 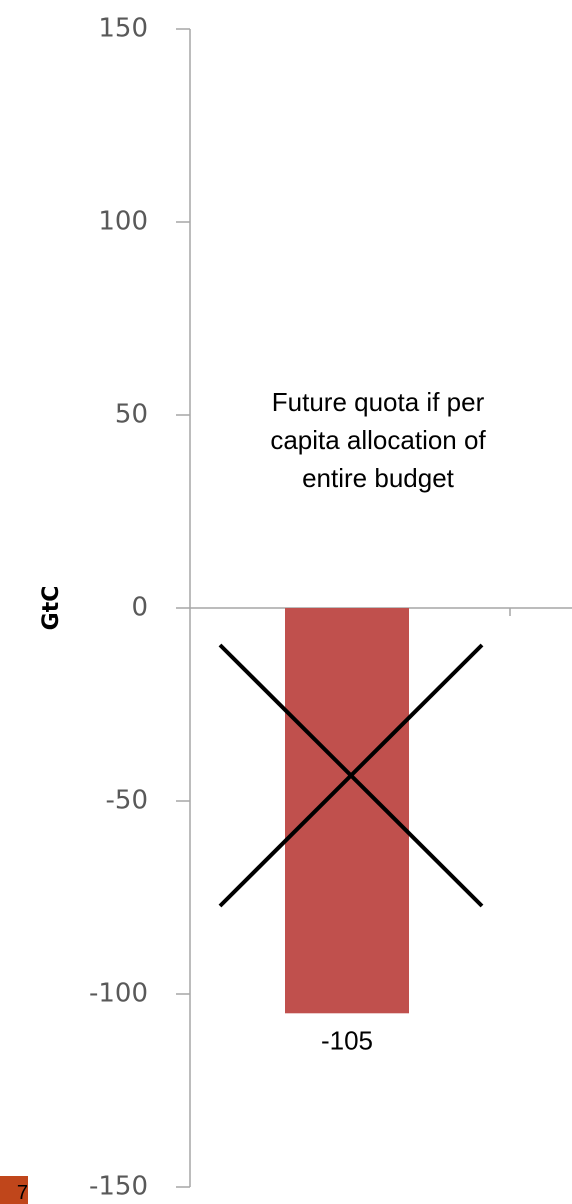 I want to click on cross-out-mark, so click(x=351, y=775).